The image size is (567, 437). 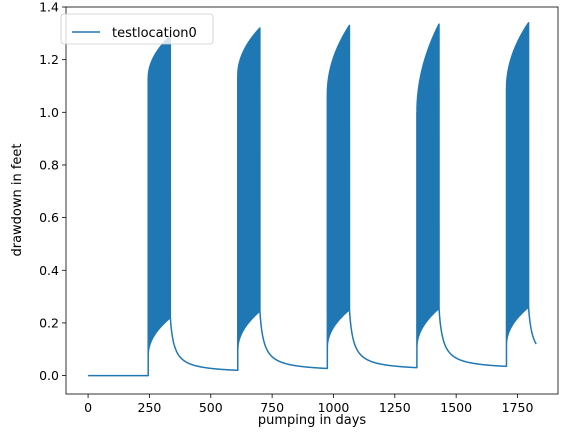 What do you see at coordinates (308, 404) in the screenshot?
I see `x-axis: 0 250 500 750 1000 1250 1500 1750` at bounding box center [308, 404].